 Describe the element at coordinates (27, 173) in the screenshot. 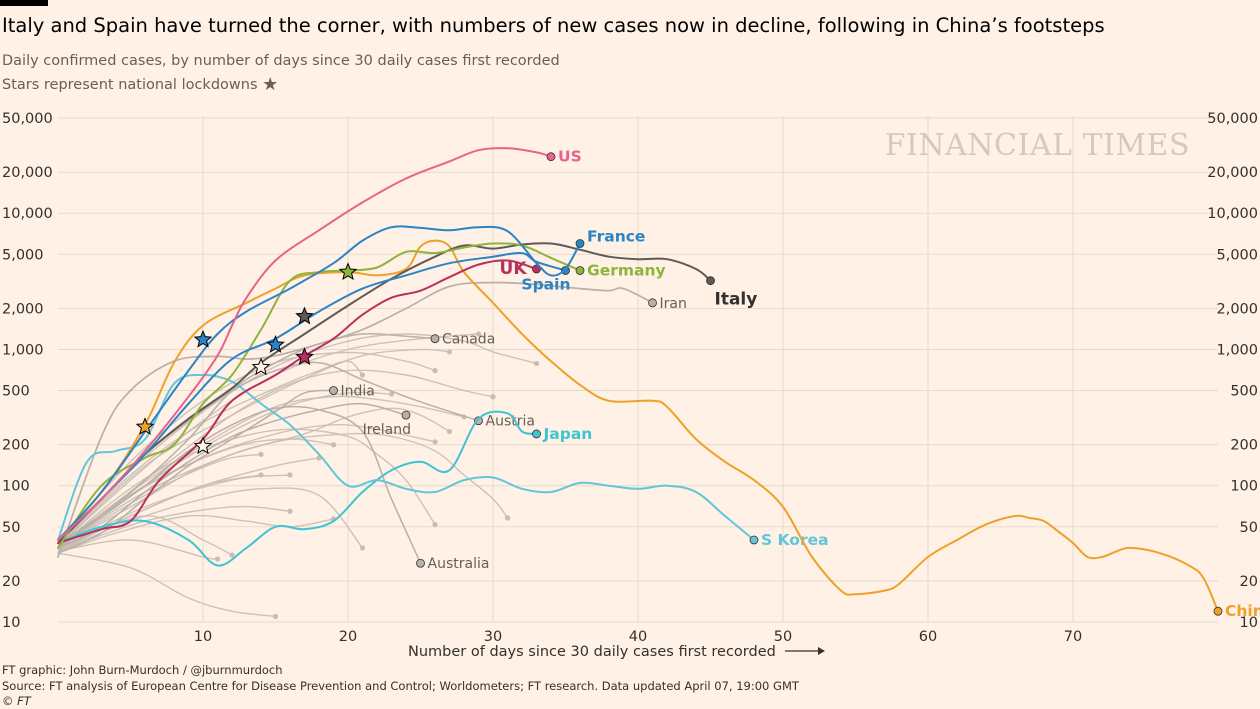

I see `y-tick-label-left: 20,000` at that location.